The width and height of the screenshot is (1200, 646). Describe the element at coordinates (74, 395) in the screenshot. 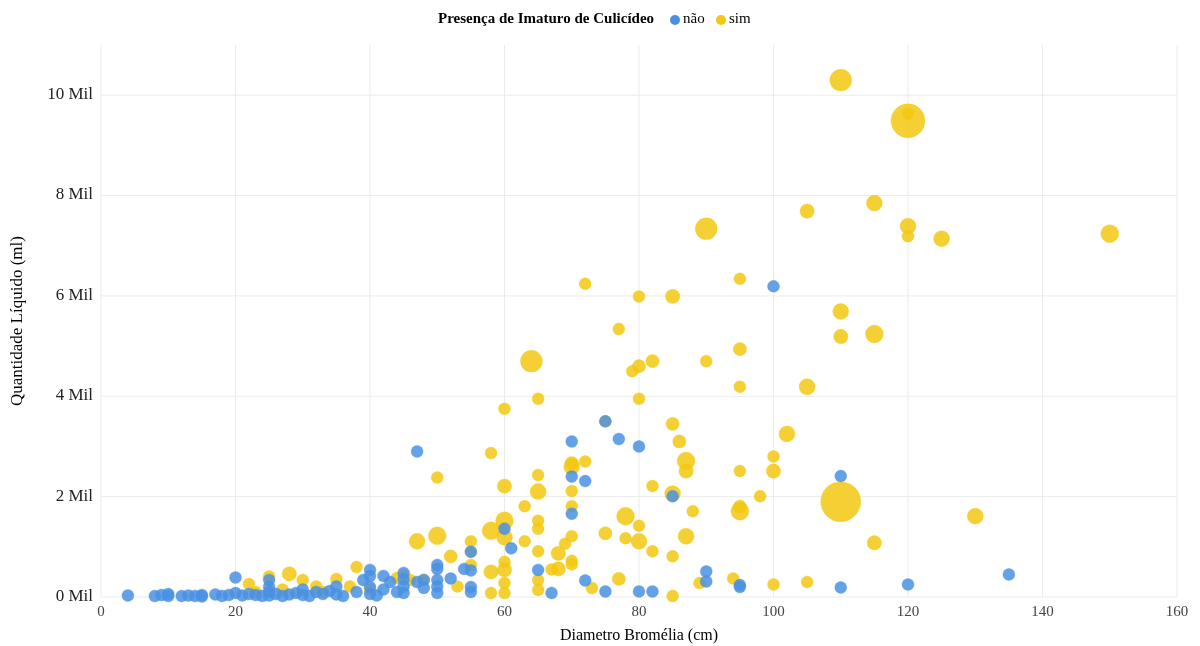

I see `y-tick-label: 4 Mil` at that location.